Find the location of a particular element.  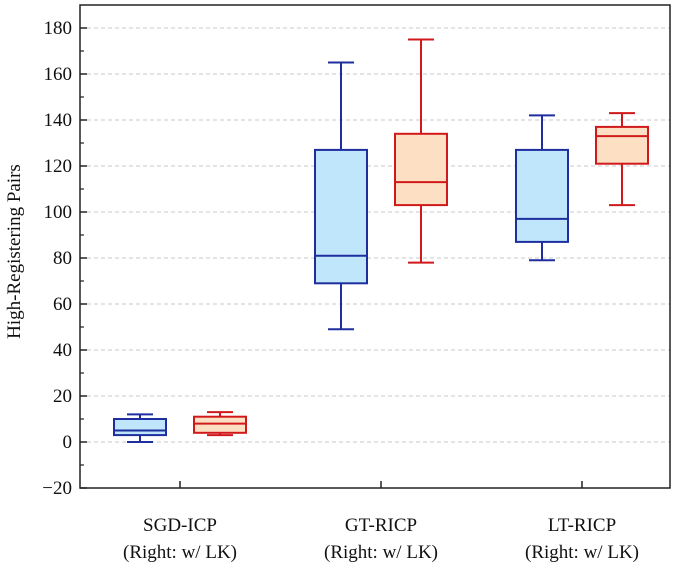

y-tick-label: 160 is located at coordinates (58, 74).